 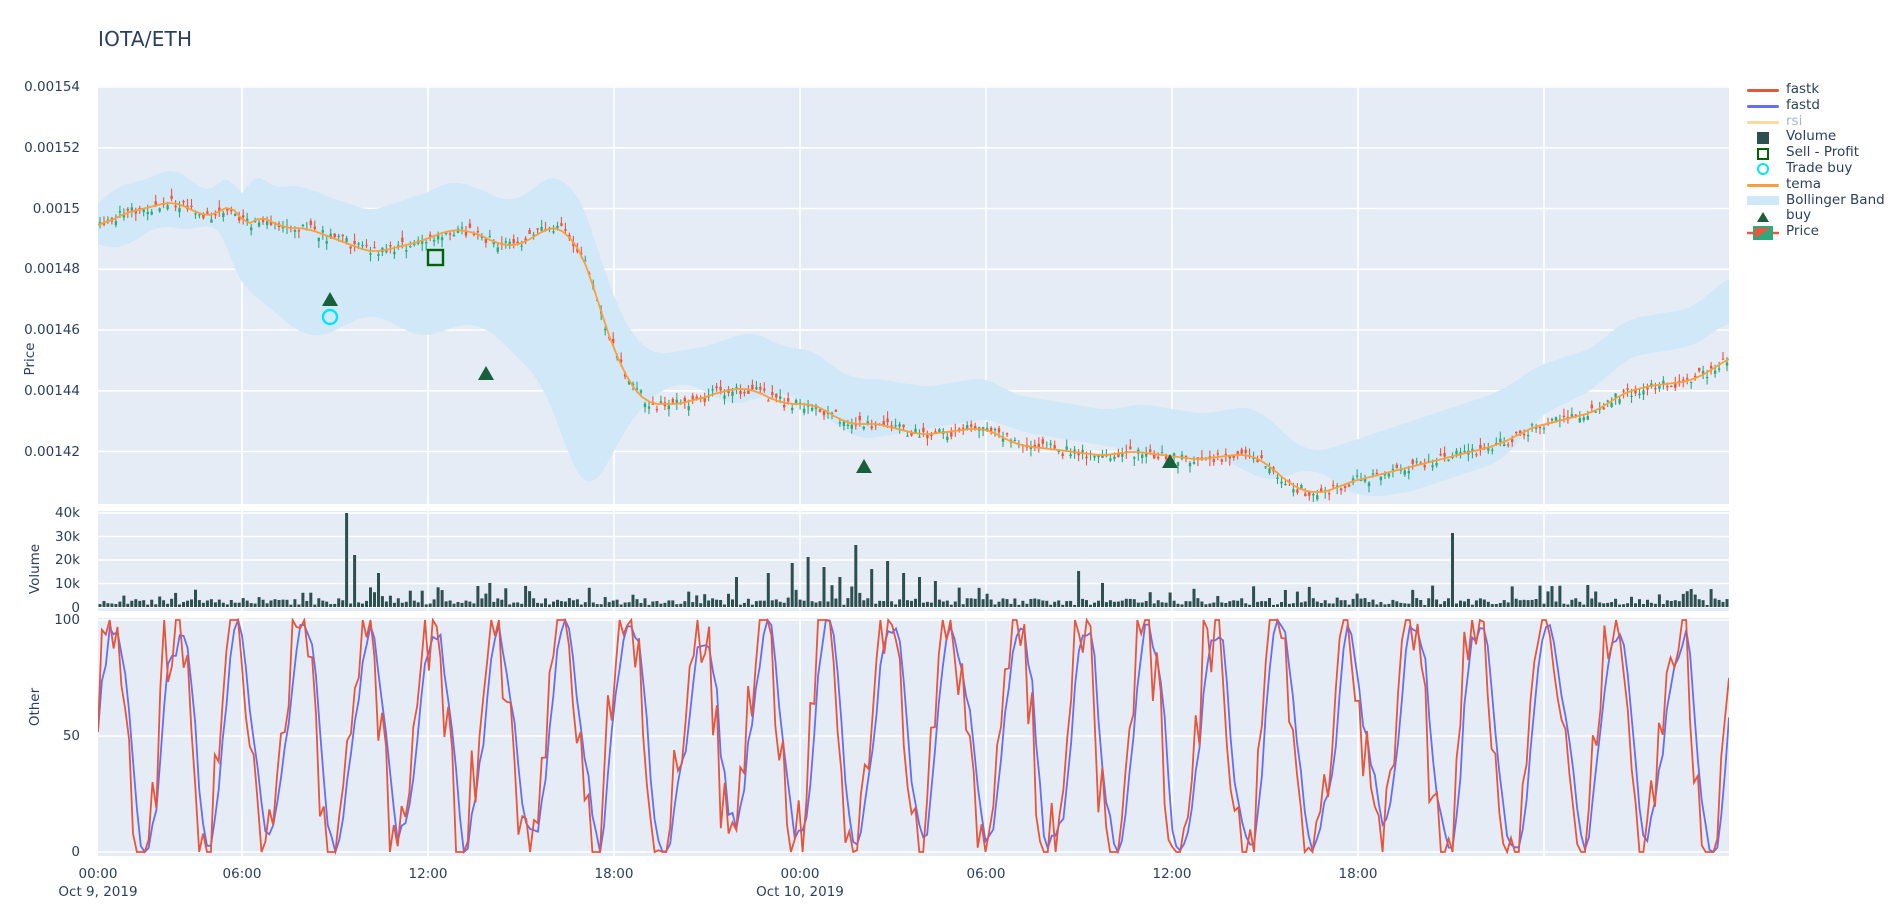 What do you see at coordinates (52, 391) in the screenshot?
I see `price-ytick: 0.00144` at bounding box center [52, 391].